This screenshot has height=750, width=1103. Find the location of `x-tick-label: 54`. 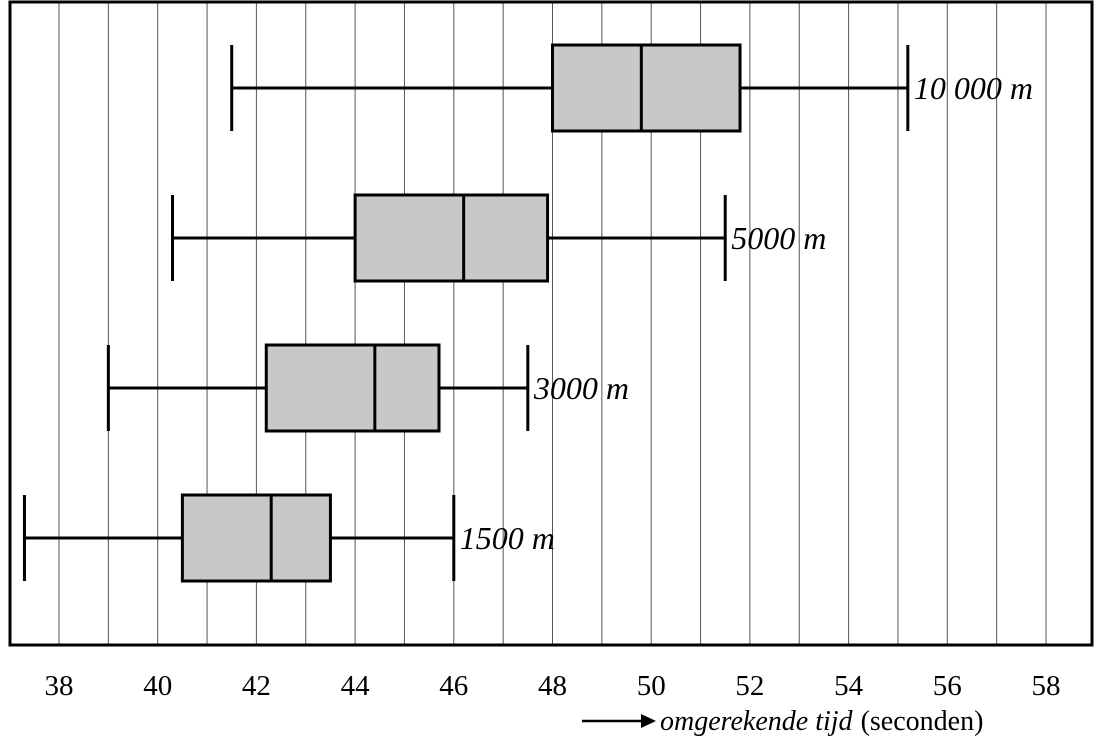

x-tick-label: 54 is located at coordinates (849, 686).